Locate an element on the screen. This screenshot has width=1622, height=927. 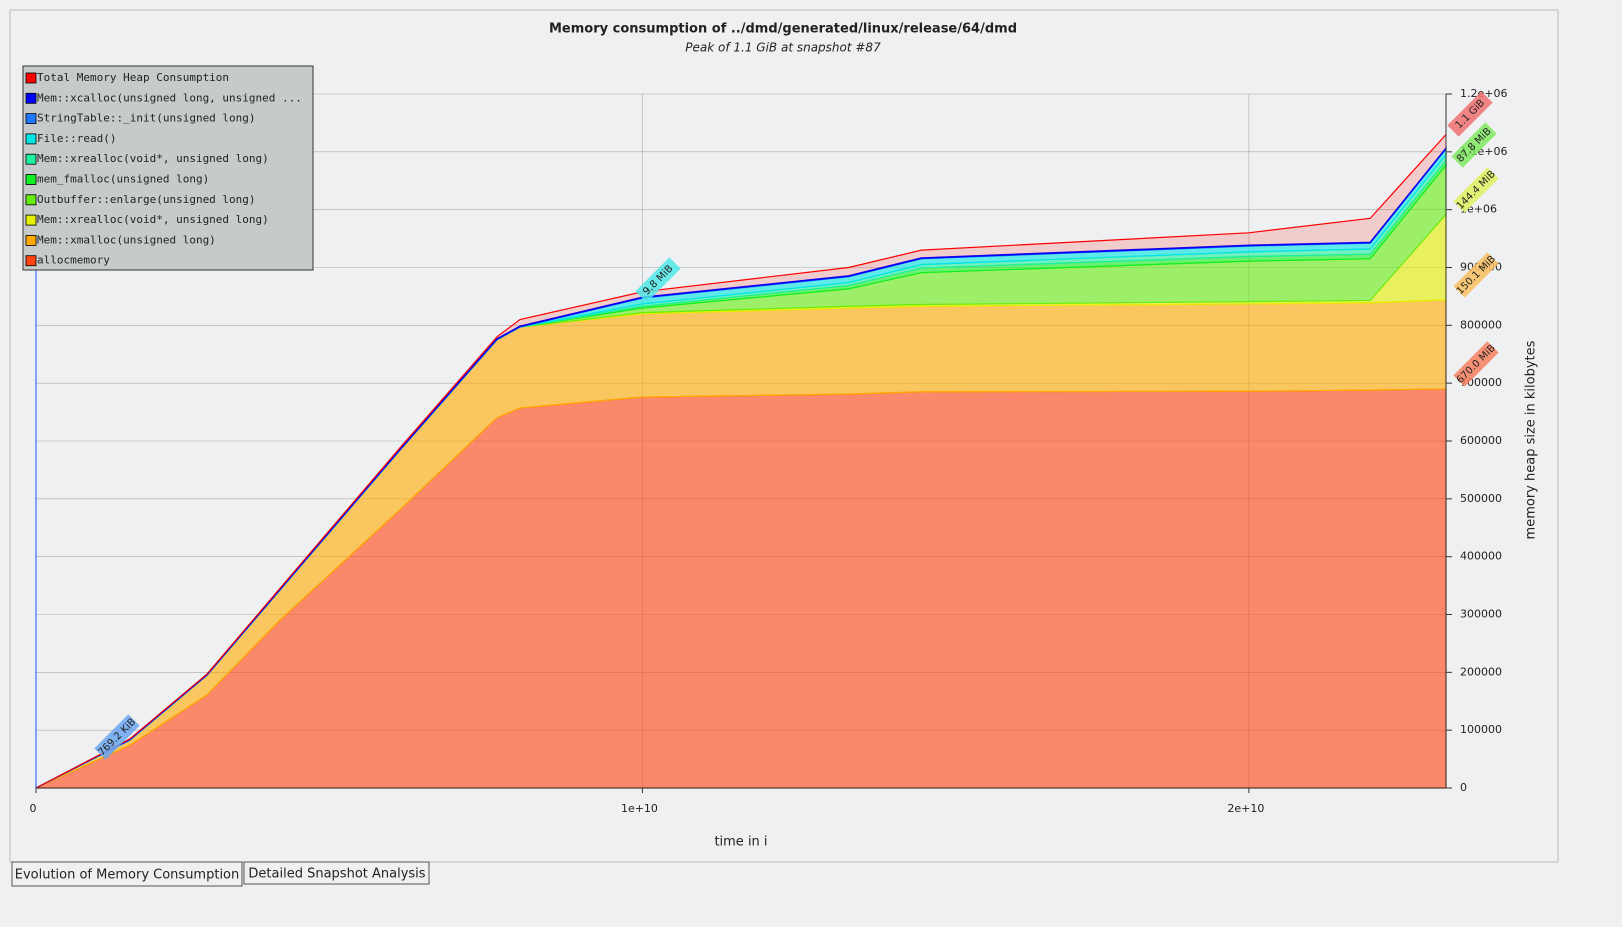
x-tick-label: 1e+10 is located at coordinates (639, 808).